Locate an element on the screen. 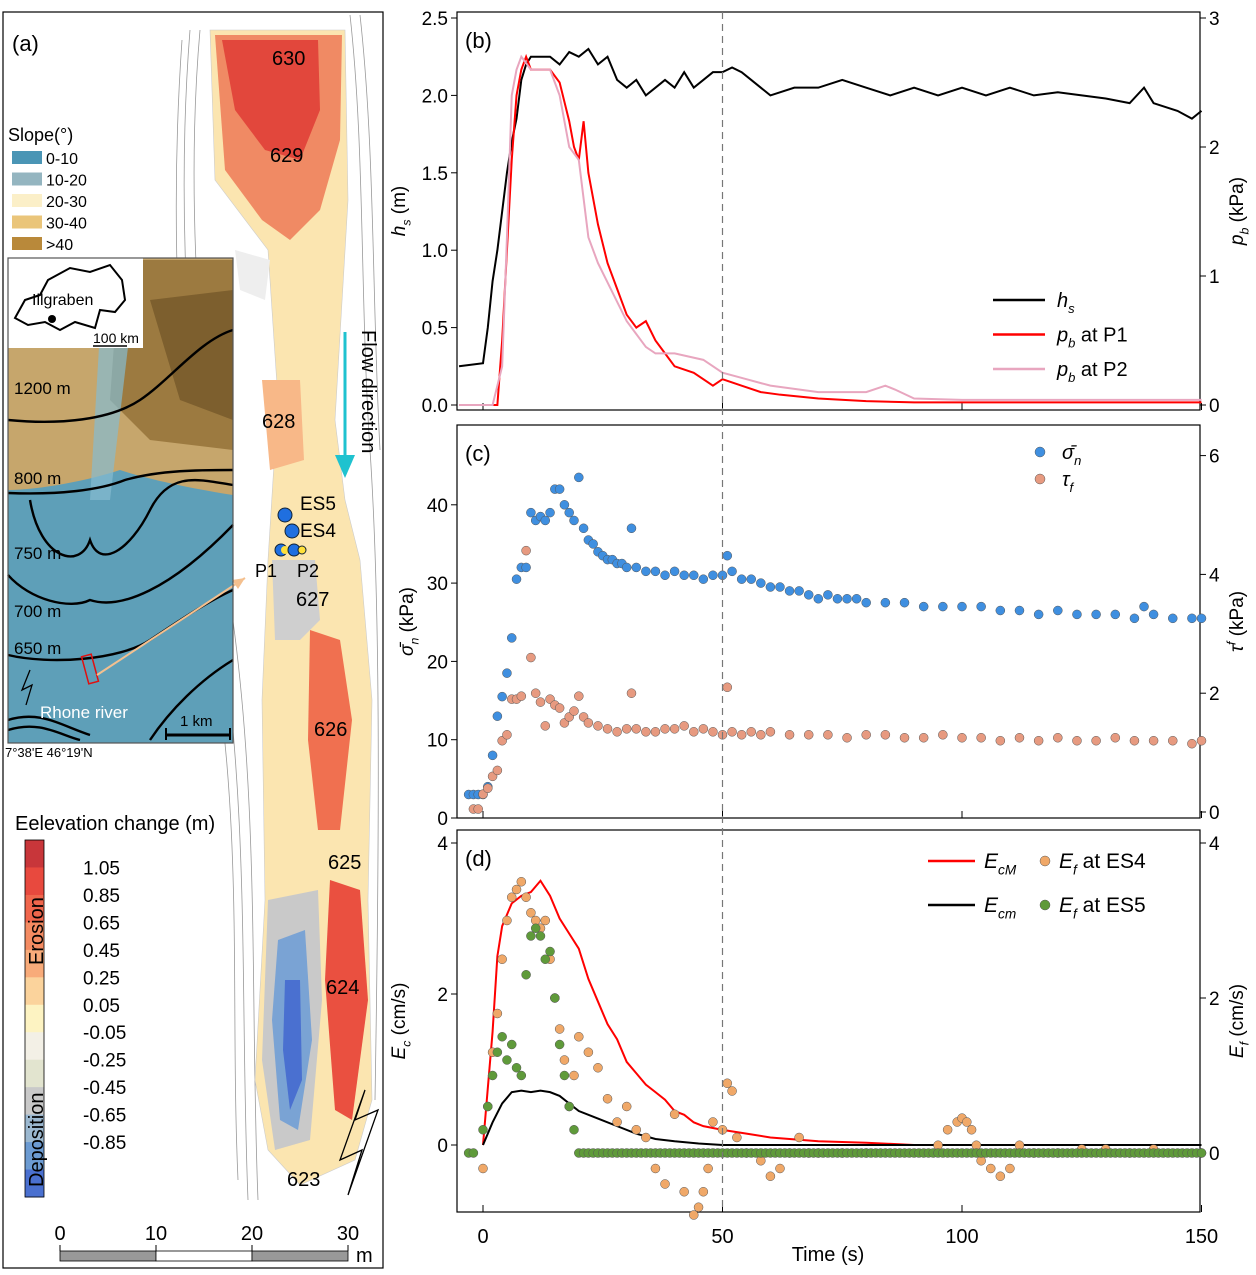  legend-label: pb at P1 is located at coordinates (1092, 338).